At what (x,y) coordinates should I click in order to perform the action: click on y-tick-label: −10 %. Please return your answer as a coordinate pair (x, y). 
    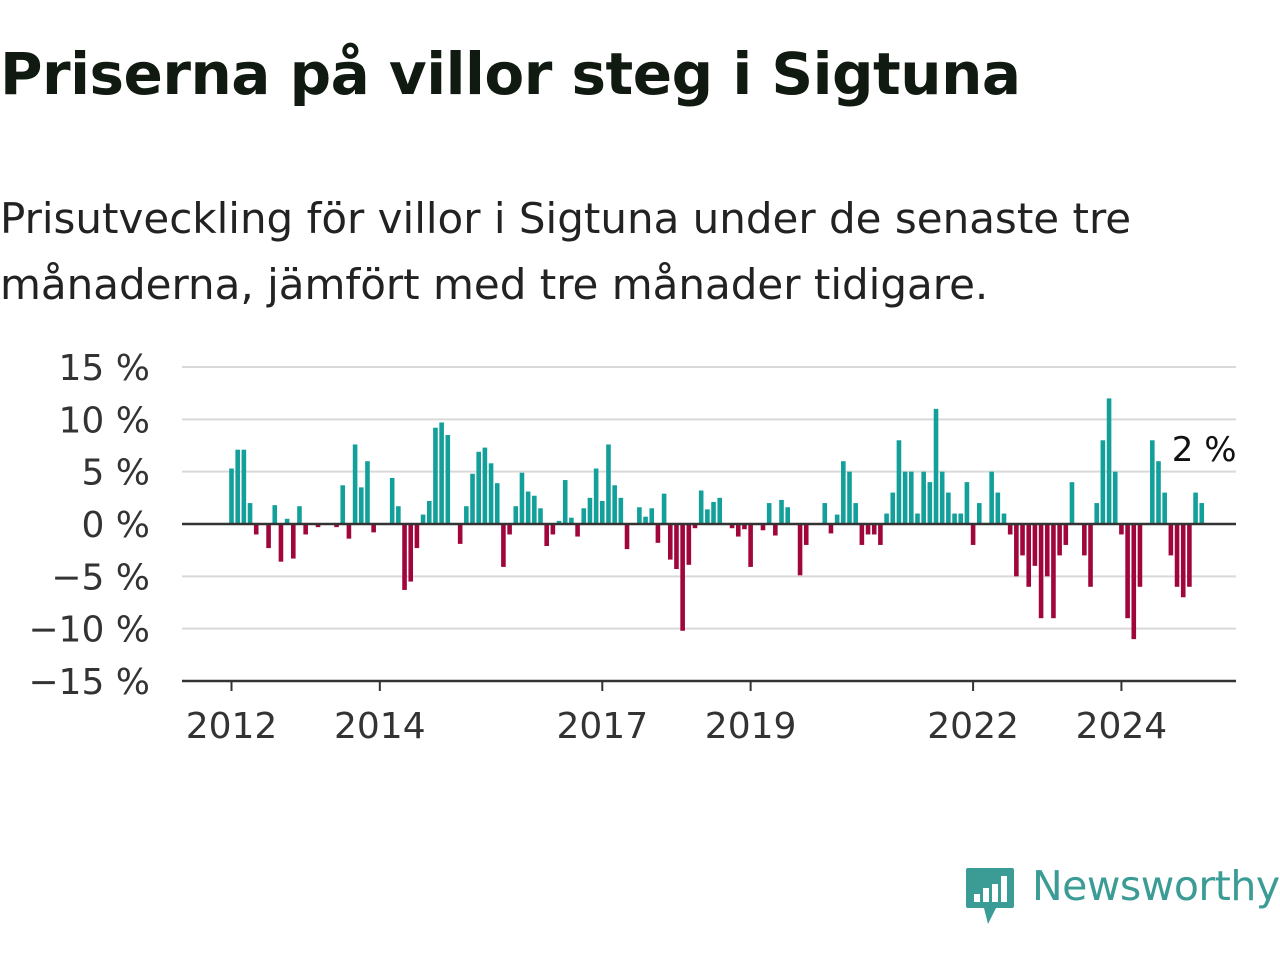
    Looking at the image, I should click on (89, 630).